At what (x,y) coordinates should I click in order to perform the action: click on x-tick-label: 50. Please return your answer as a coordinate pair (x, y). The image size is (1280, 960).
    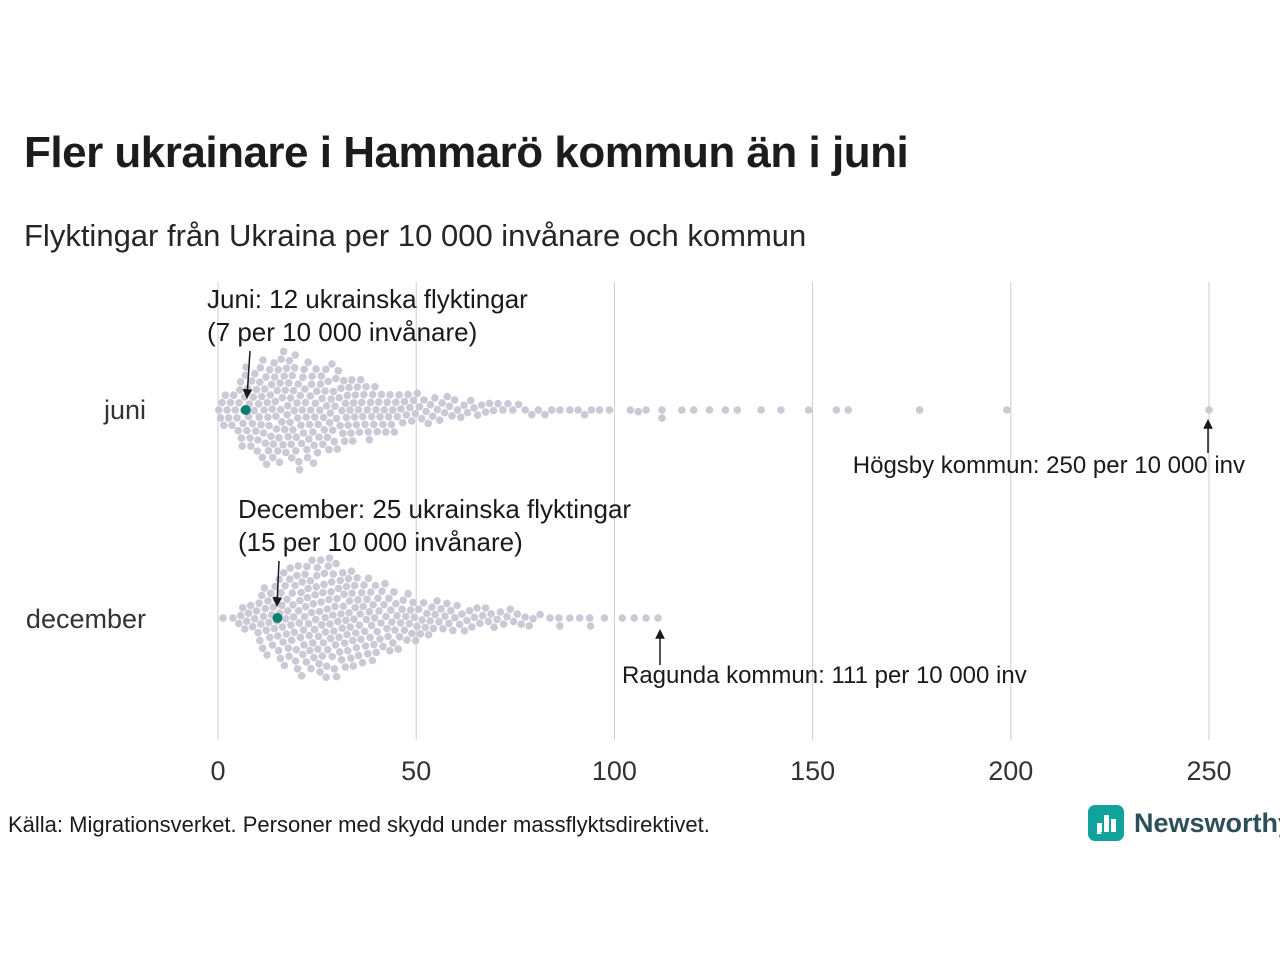
    Looking at the image, I should click on (416, 771).